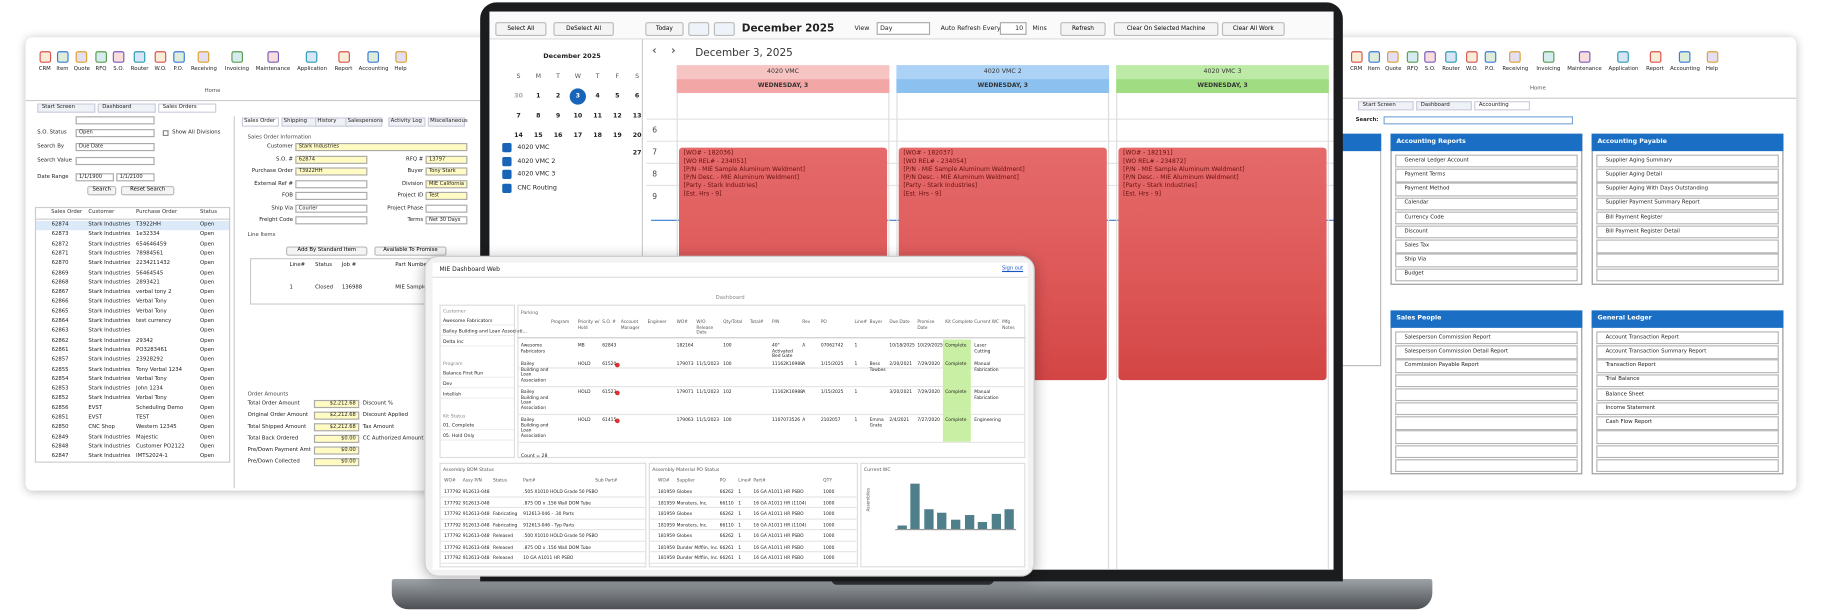 This screenshot has height=614, width=1823. Describe the element at coordinates (558, 136) in the screenshot. I see `day: 16` at that location.